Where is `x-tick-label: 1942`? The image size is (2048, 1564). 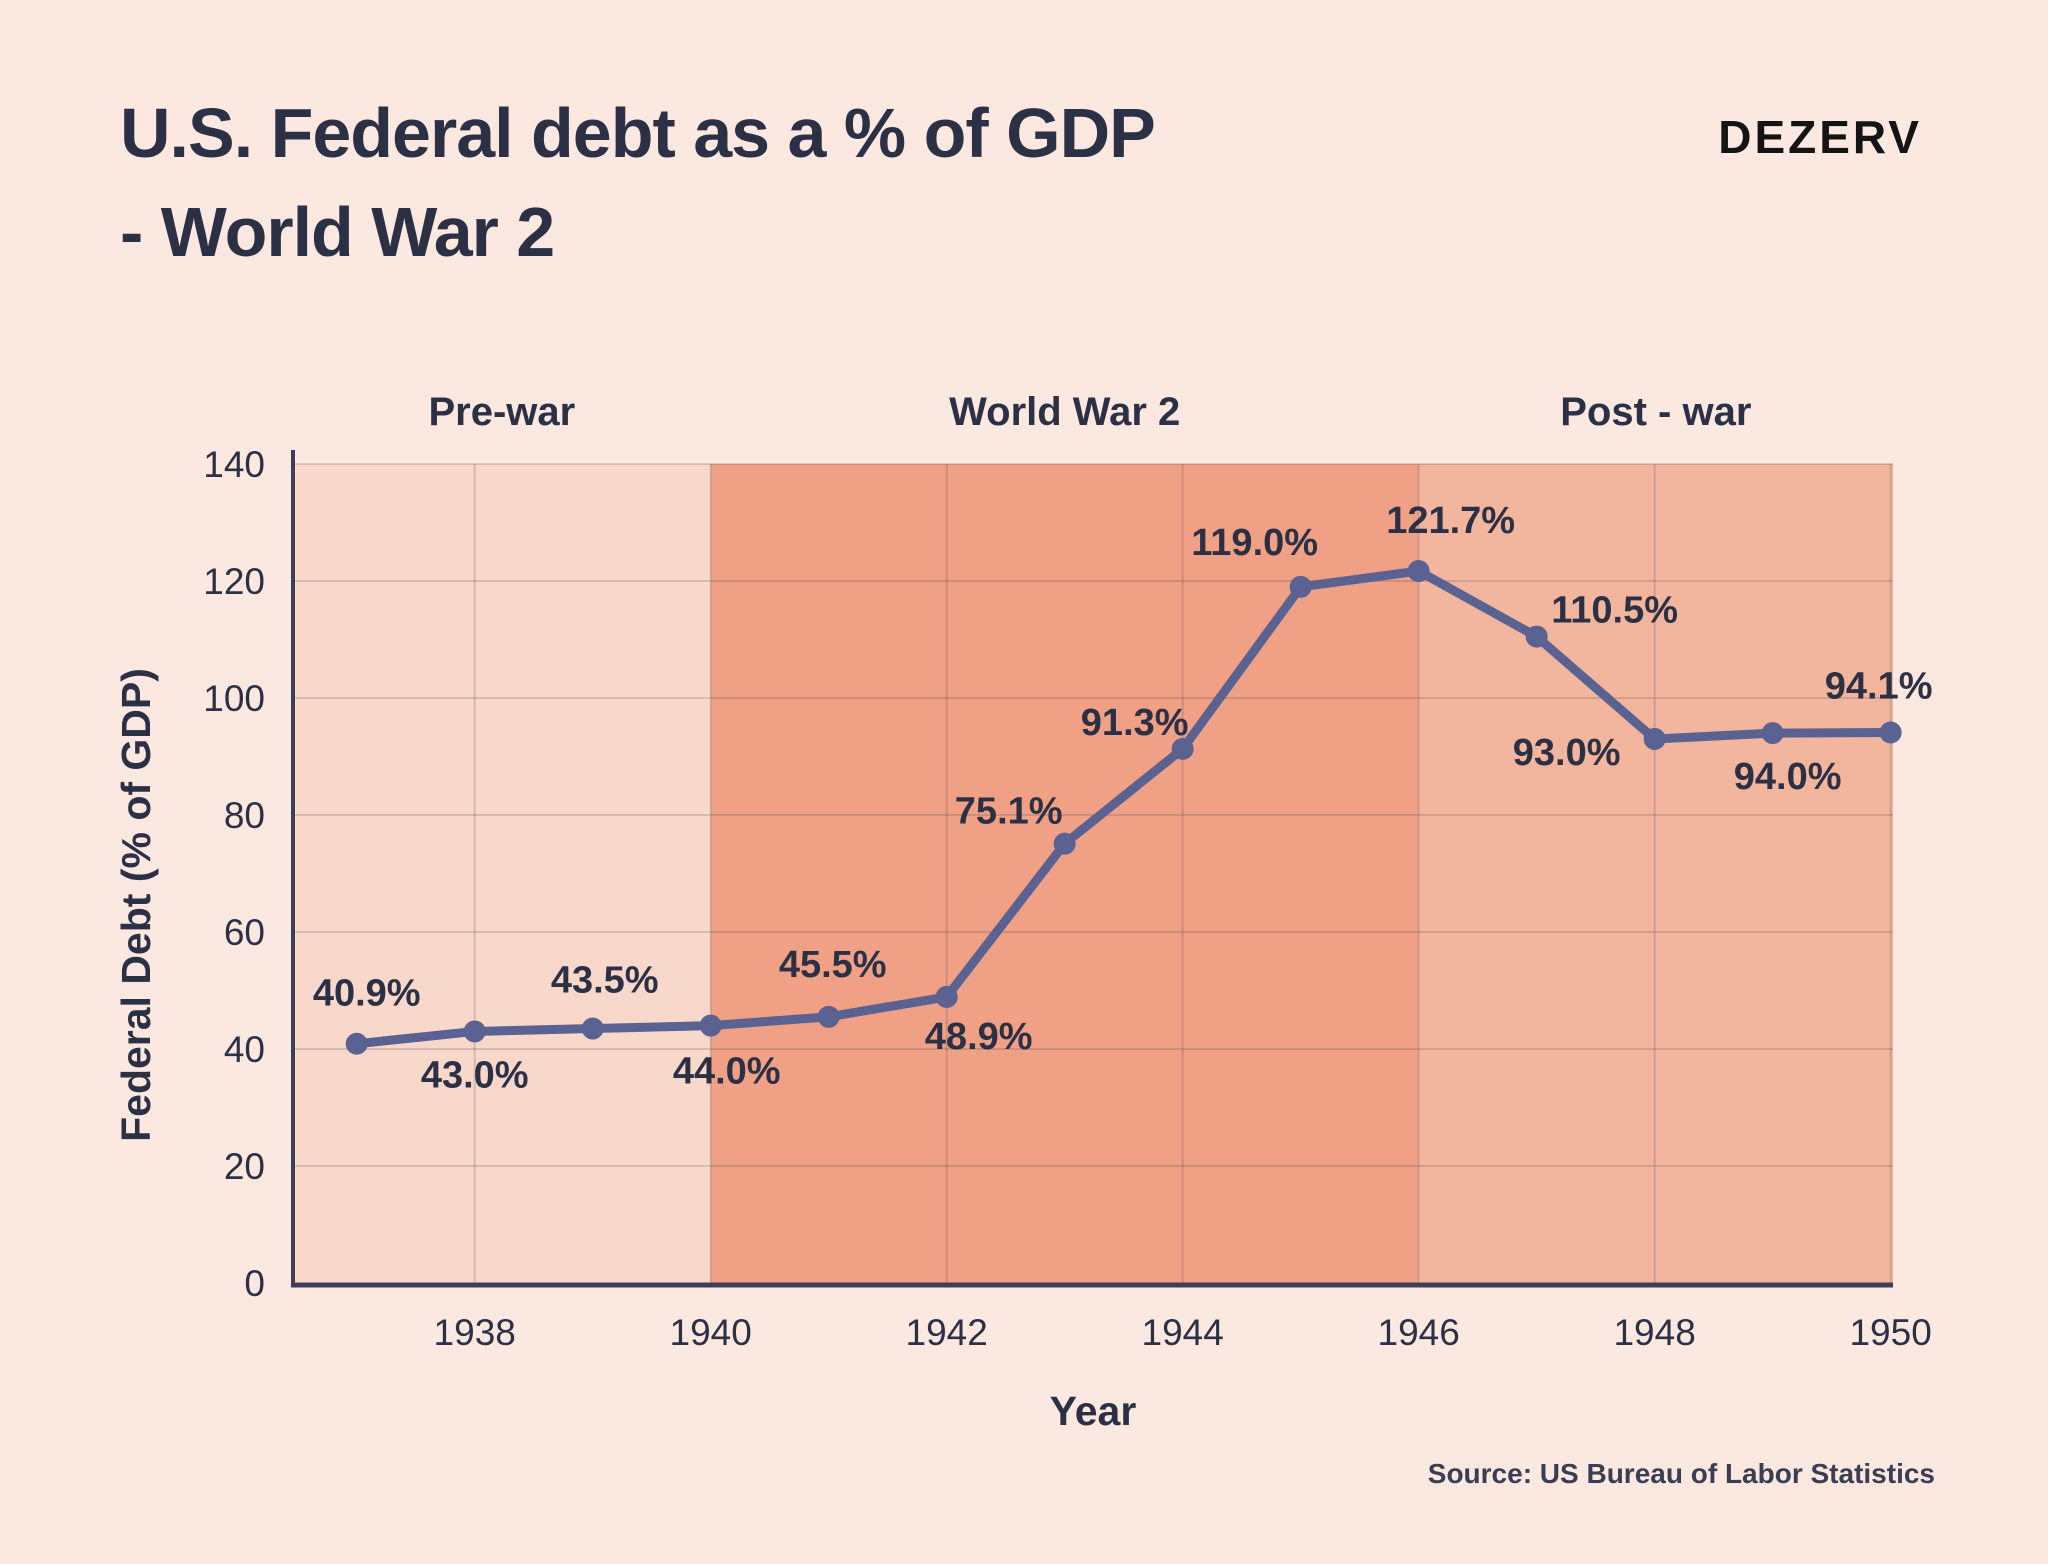 x-tick-label: 1942 is located at coordinates (947, 1332).